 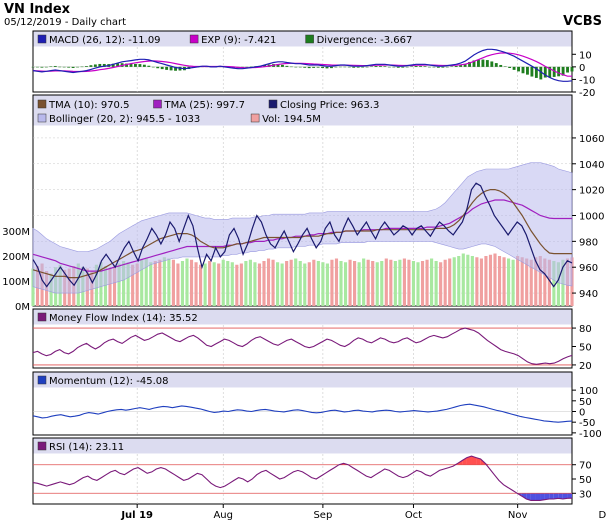 What do you see at coordinates (588, 242) in the screenshot?
I see `y-tick-label: 980` at bounding box center [588, 242].